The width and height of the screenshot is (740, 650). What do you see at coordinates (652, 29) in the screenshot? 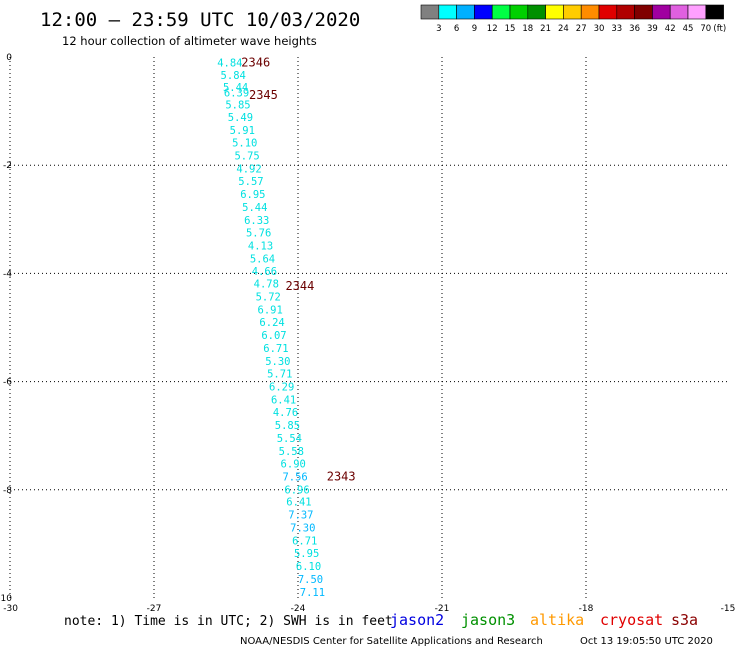
I see `colorbar-label: 39` at bounding box center [652, 29].